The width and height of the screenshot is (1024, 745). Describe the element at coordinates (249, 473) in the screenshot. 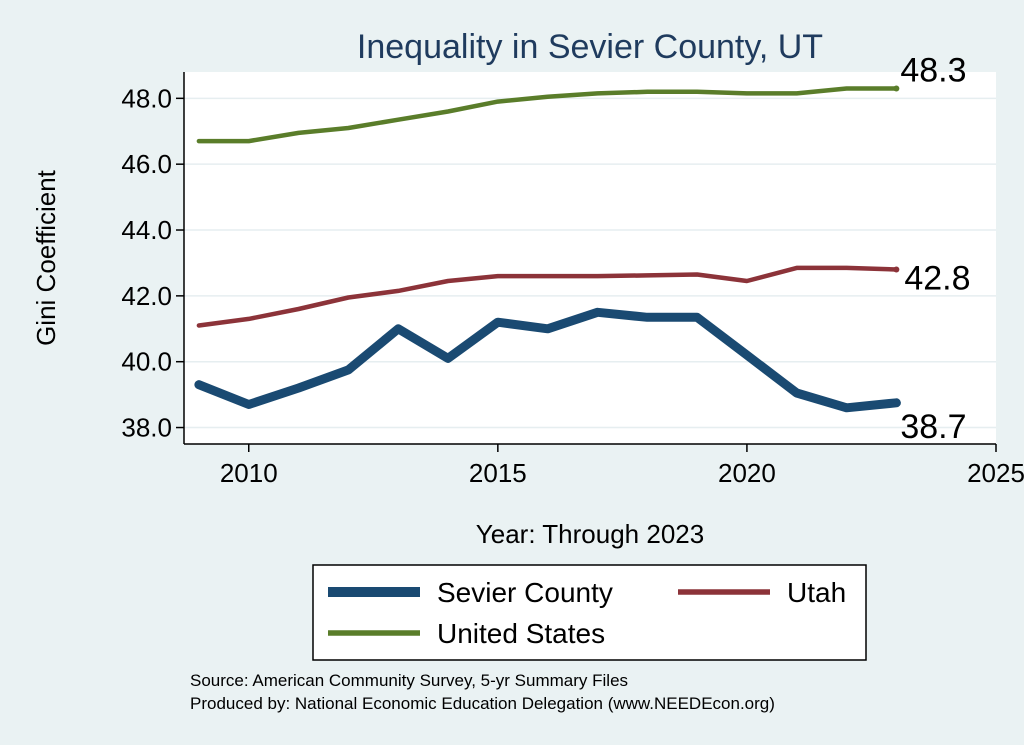

I see `x-tick-label: 2010` at that location.